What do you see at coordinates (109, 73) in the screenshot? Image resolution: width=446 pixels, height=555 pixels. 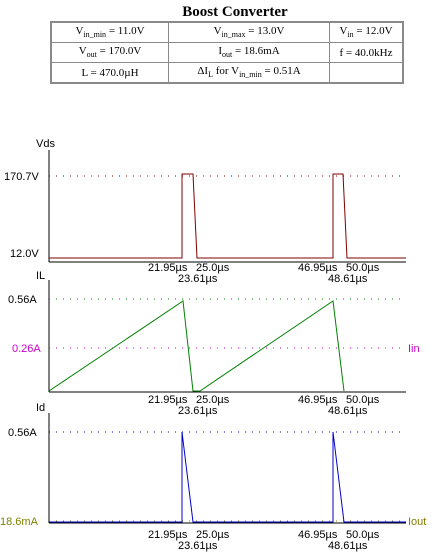 I see `param-inductance: L = 470.0µH` at bounding box center [109, 73].